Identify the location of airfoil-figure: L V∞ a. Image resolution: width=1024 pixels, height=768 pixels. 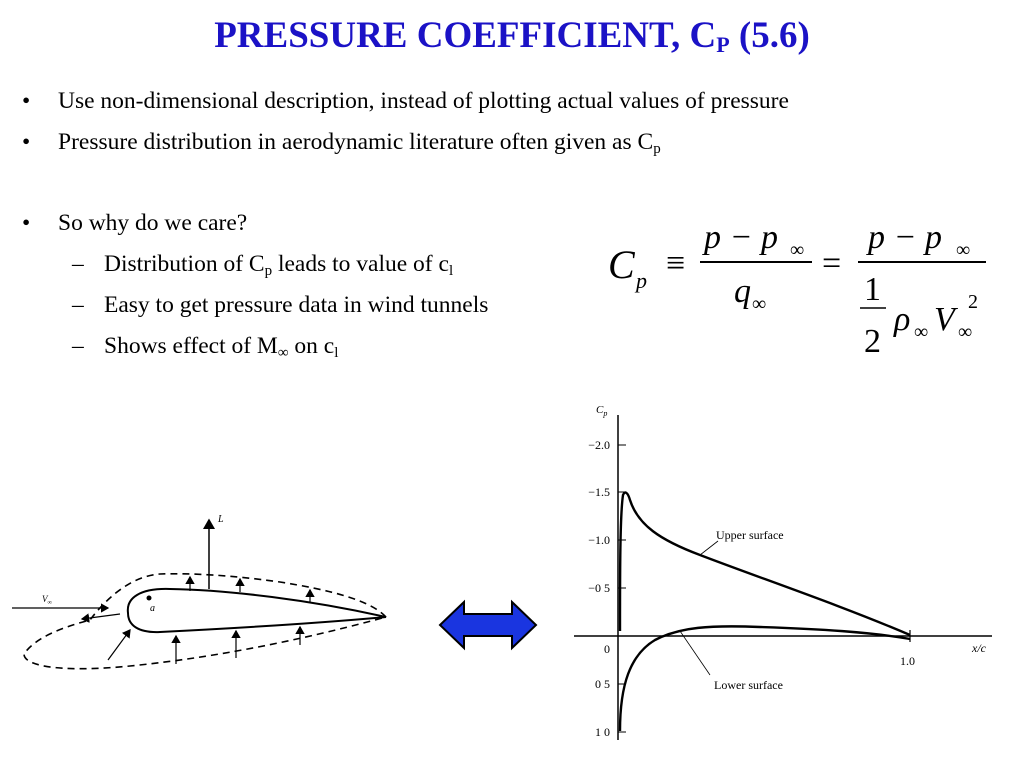
(199, 592).